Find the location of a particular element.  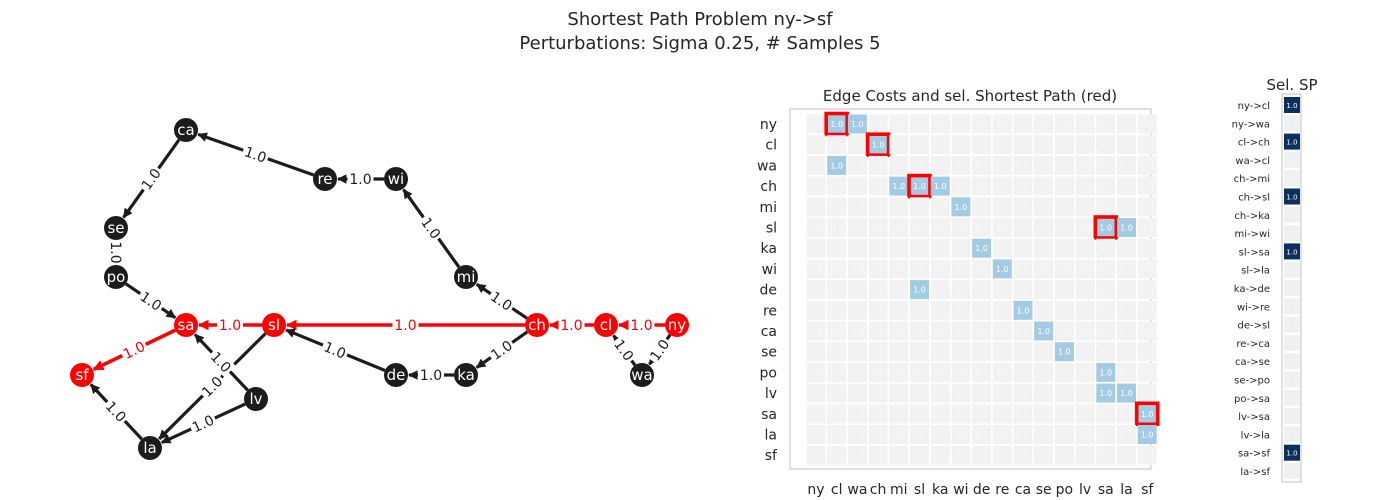

matrix-cell-value-lv-cl: 0.0 is located at coordinates (836, 393).